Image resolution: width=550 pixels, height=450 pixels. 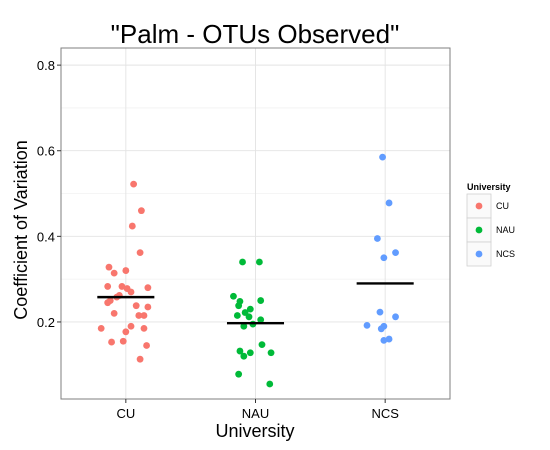 I want to click on series-cu, so click(x=124, y=271).